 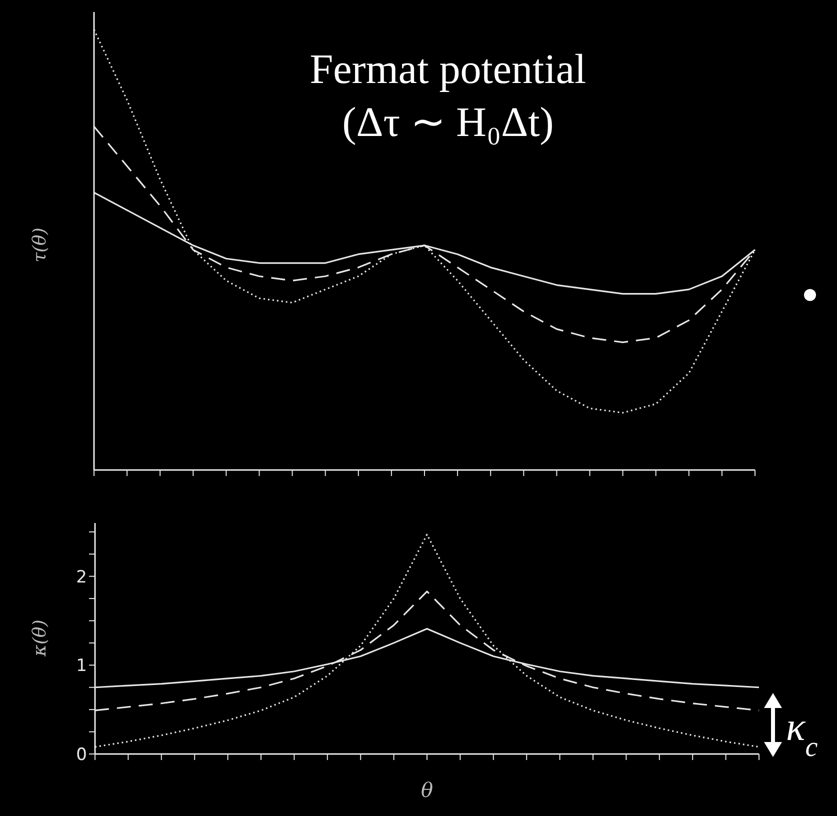 What do you see at coordinates (427, 790) in the screenshot?
I see `x-axis-title: θ` at bounding box center [427, 790].